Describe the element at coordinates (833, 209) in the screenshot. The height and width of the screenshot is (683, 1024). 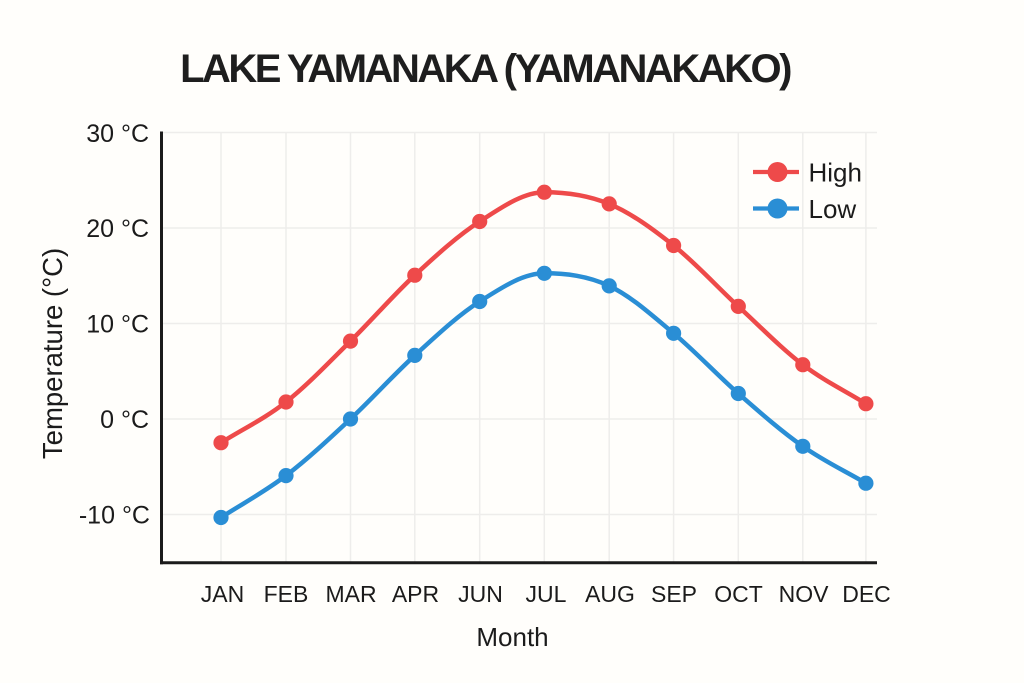
I see `svg-text: Low` at that location.